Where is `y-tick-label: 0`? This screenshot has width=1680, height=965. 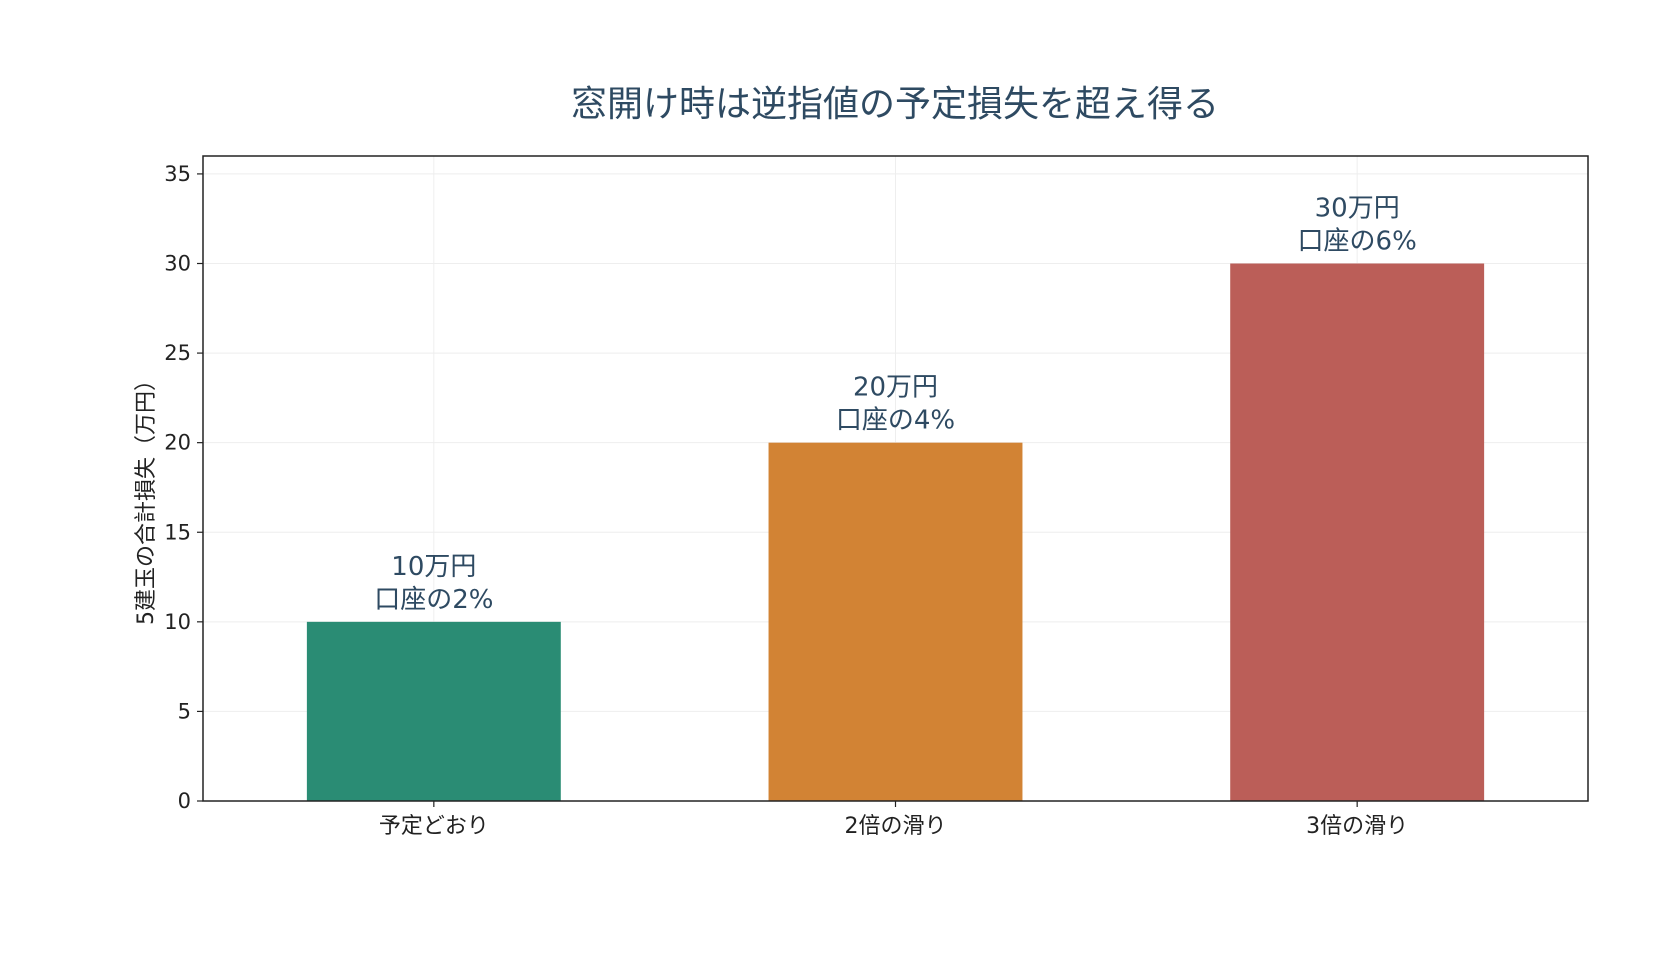 y-tick-label: 0 is located at coordinates (184, 801).